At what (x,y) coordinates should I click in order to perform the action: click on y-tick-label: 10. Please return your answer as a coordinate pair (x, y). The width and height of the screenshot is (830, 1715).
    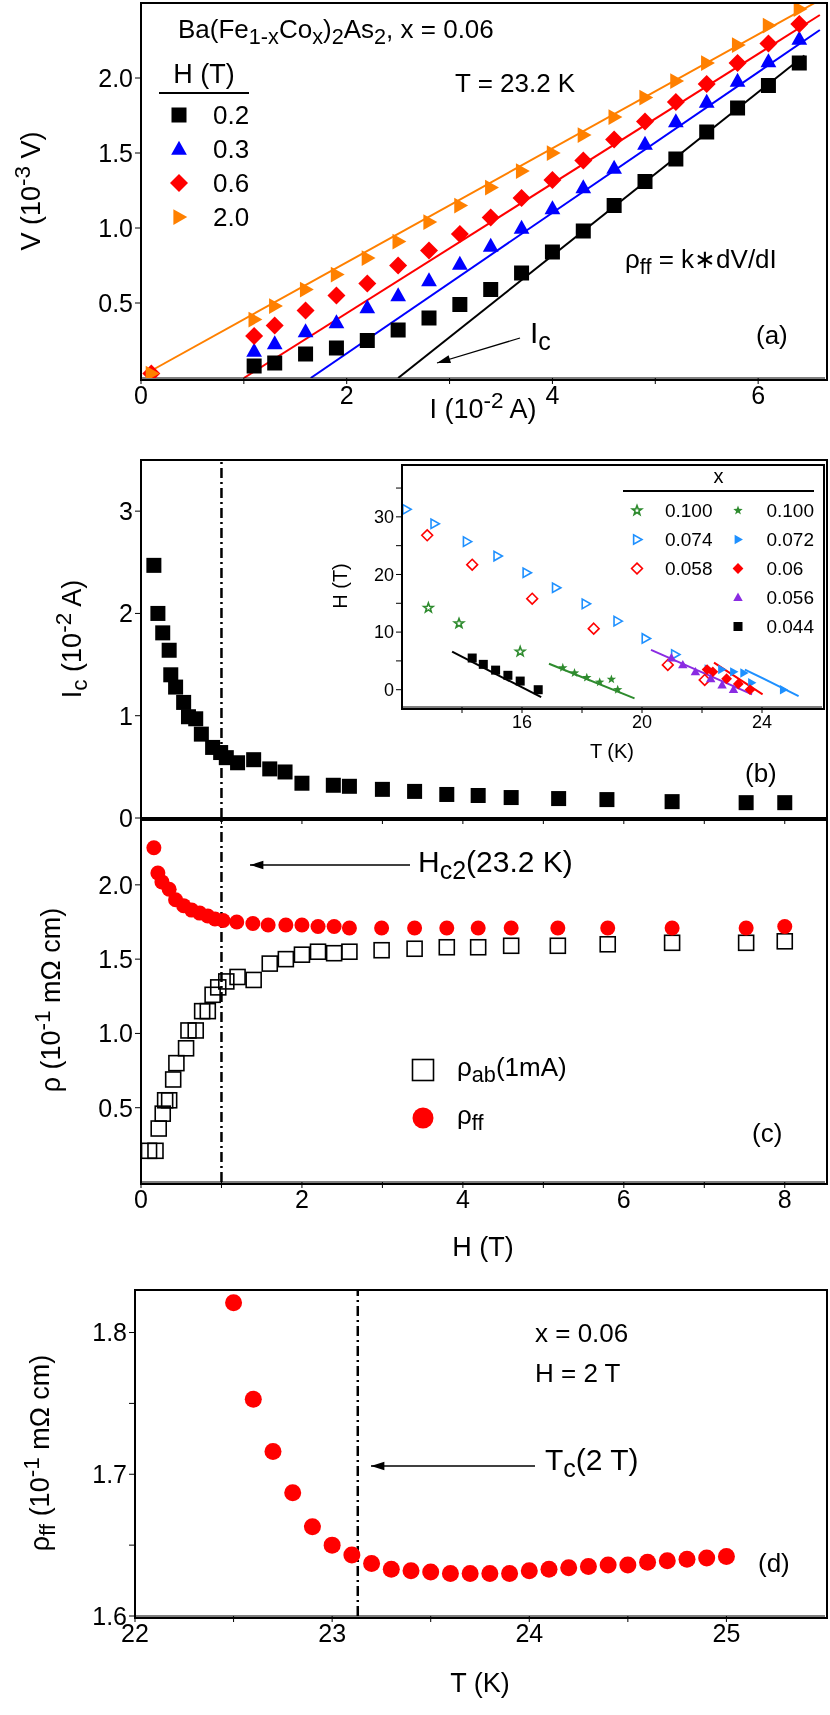
    Looking at the image, I should click on (383, 632).